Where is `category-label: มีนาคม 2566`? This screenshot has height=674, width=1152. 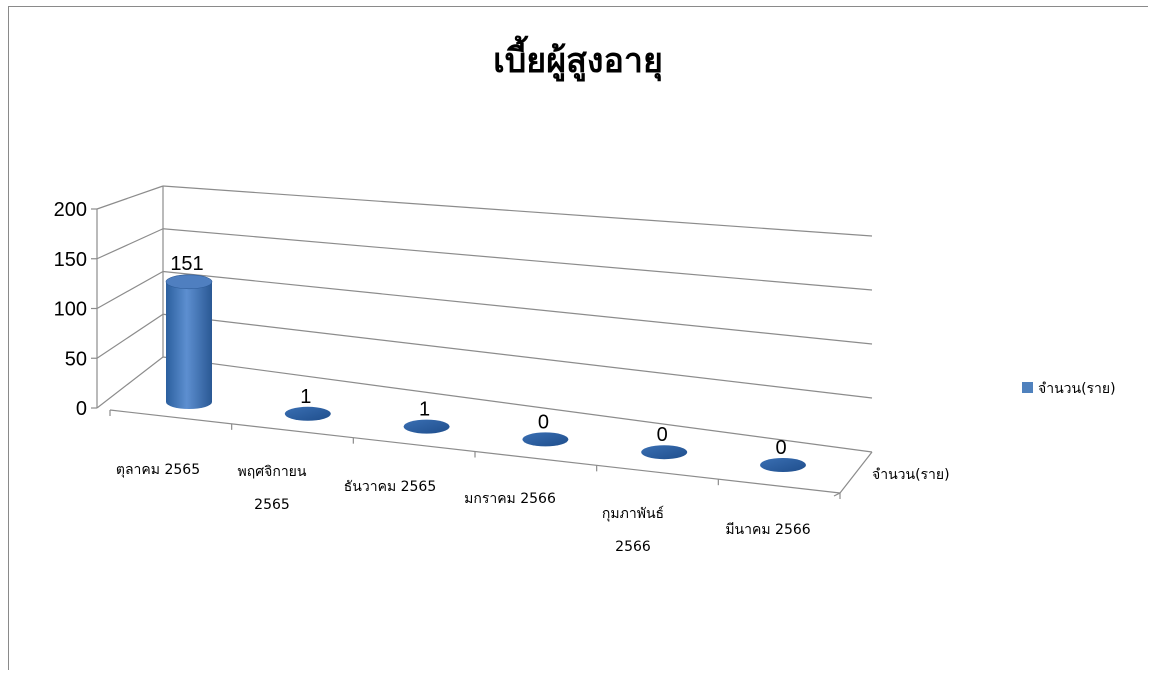
category-label: มีนาคม 2566 is located at coordinates (767, 530).